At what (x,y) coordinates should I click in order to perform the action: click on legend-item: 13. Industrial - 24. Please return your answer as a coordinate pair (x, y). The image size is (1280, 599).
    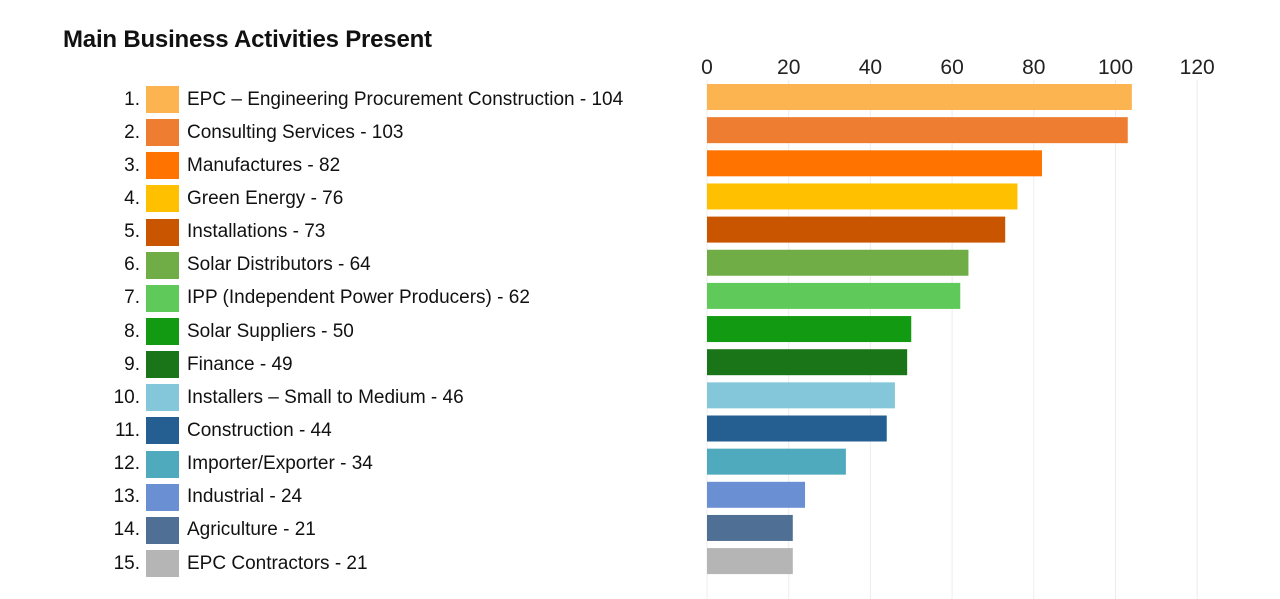
    Looking at the image, I should click on (365, 497).